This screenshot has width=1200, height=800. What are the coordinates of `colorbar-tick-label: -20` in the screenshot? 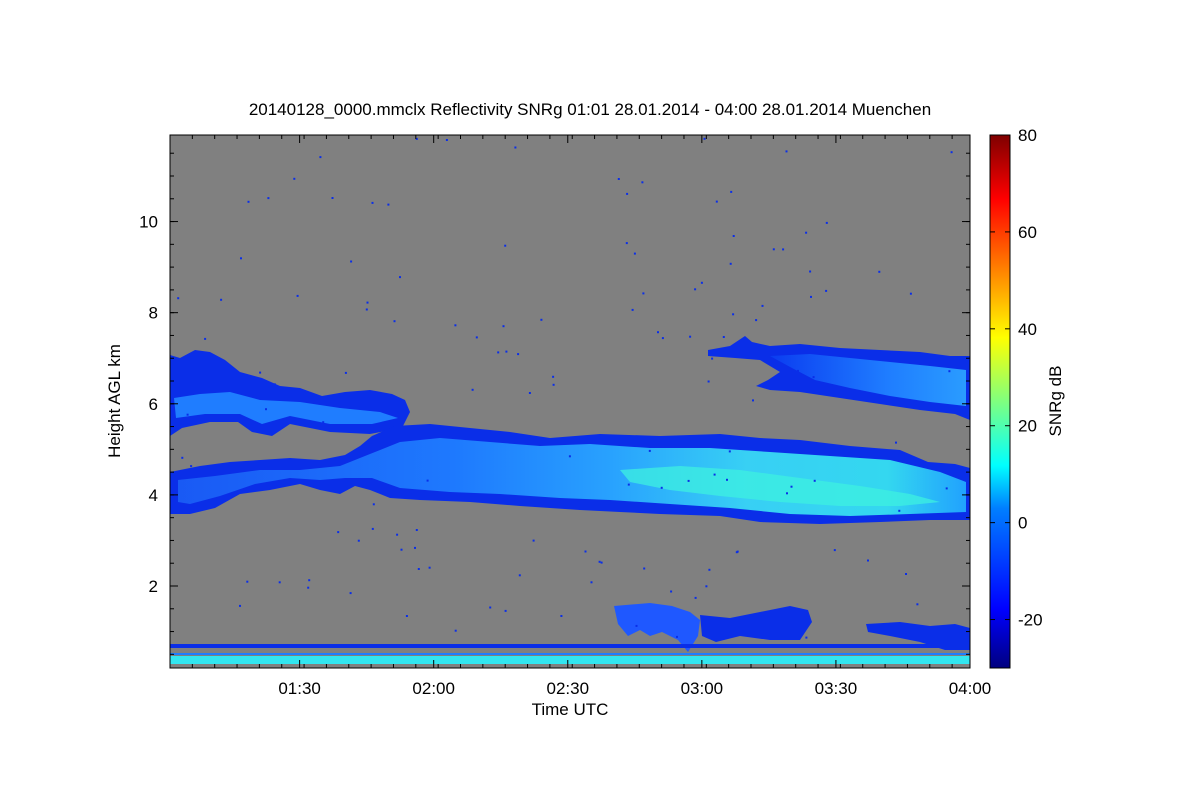 It's located at (1030, 620).